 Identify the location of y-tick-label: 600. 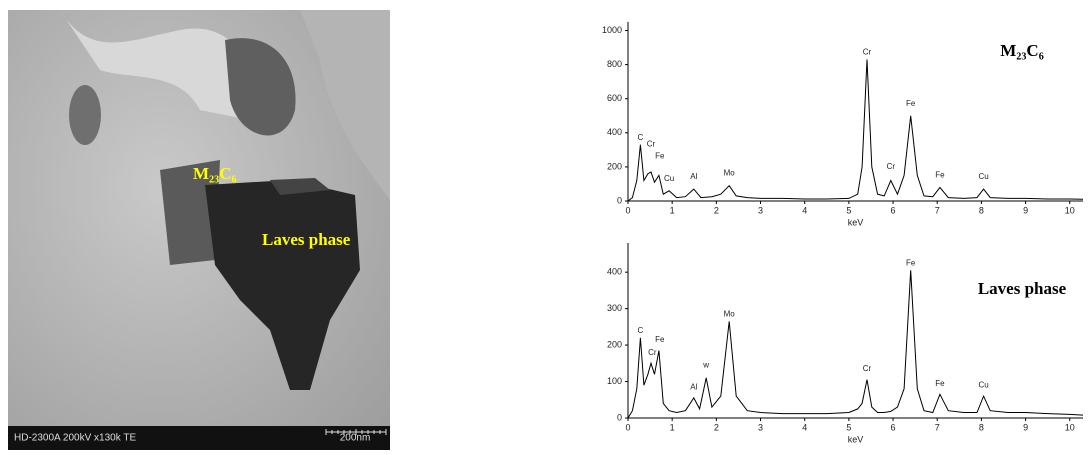
(614, 98).